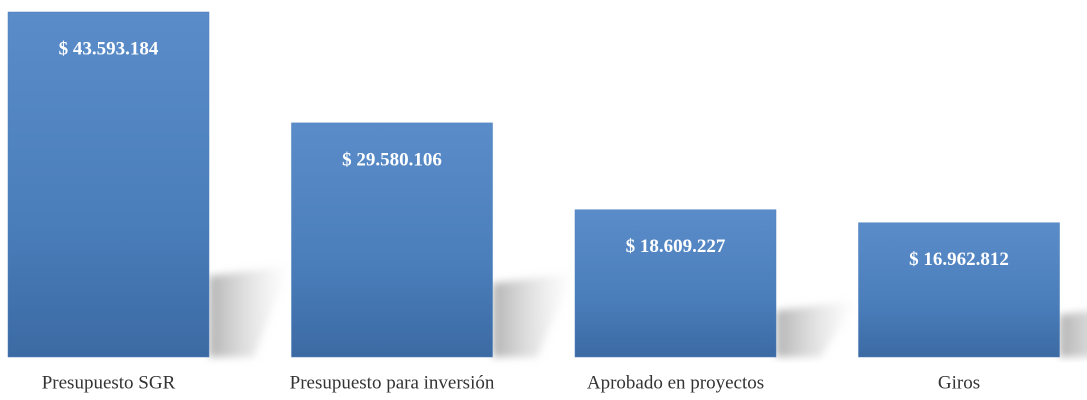  I want to click on category-label: Presupuesto para inversión, so click(392, 382).